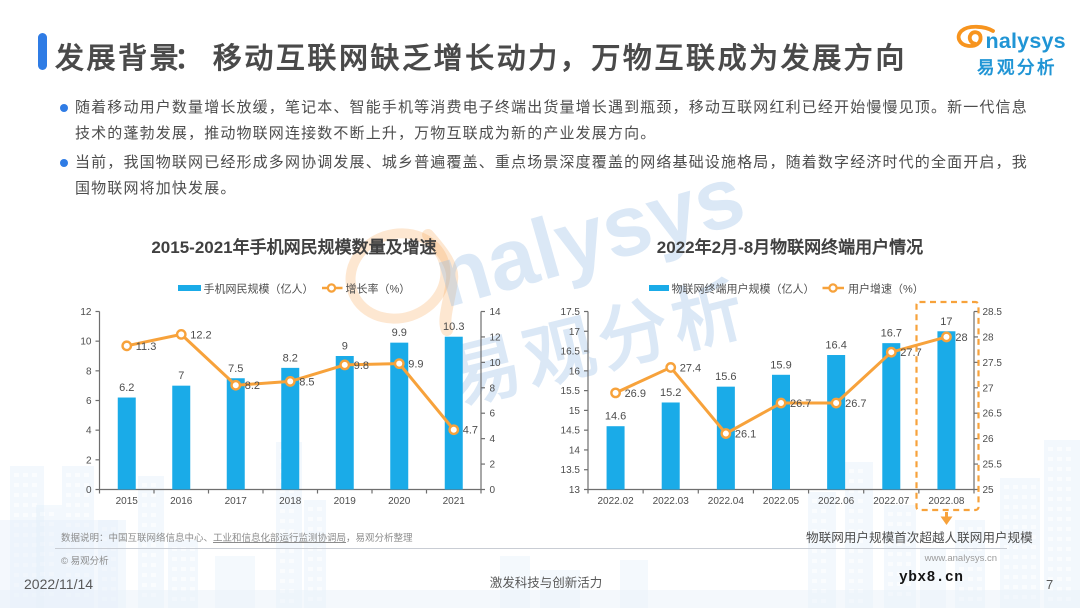 The height and width of the screenshot is (608, 1080). I want to click on svg-text: 2022.02, so click(615, 501).